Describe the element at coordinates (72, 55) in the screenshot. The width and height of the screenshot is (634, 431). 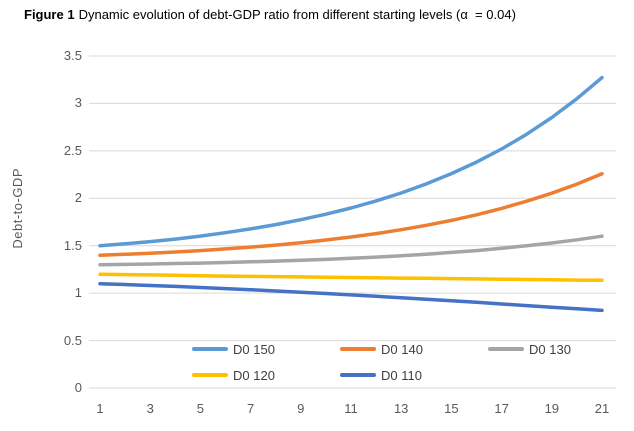
I see `y-tick-label-3.5: 3.5` at that location.